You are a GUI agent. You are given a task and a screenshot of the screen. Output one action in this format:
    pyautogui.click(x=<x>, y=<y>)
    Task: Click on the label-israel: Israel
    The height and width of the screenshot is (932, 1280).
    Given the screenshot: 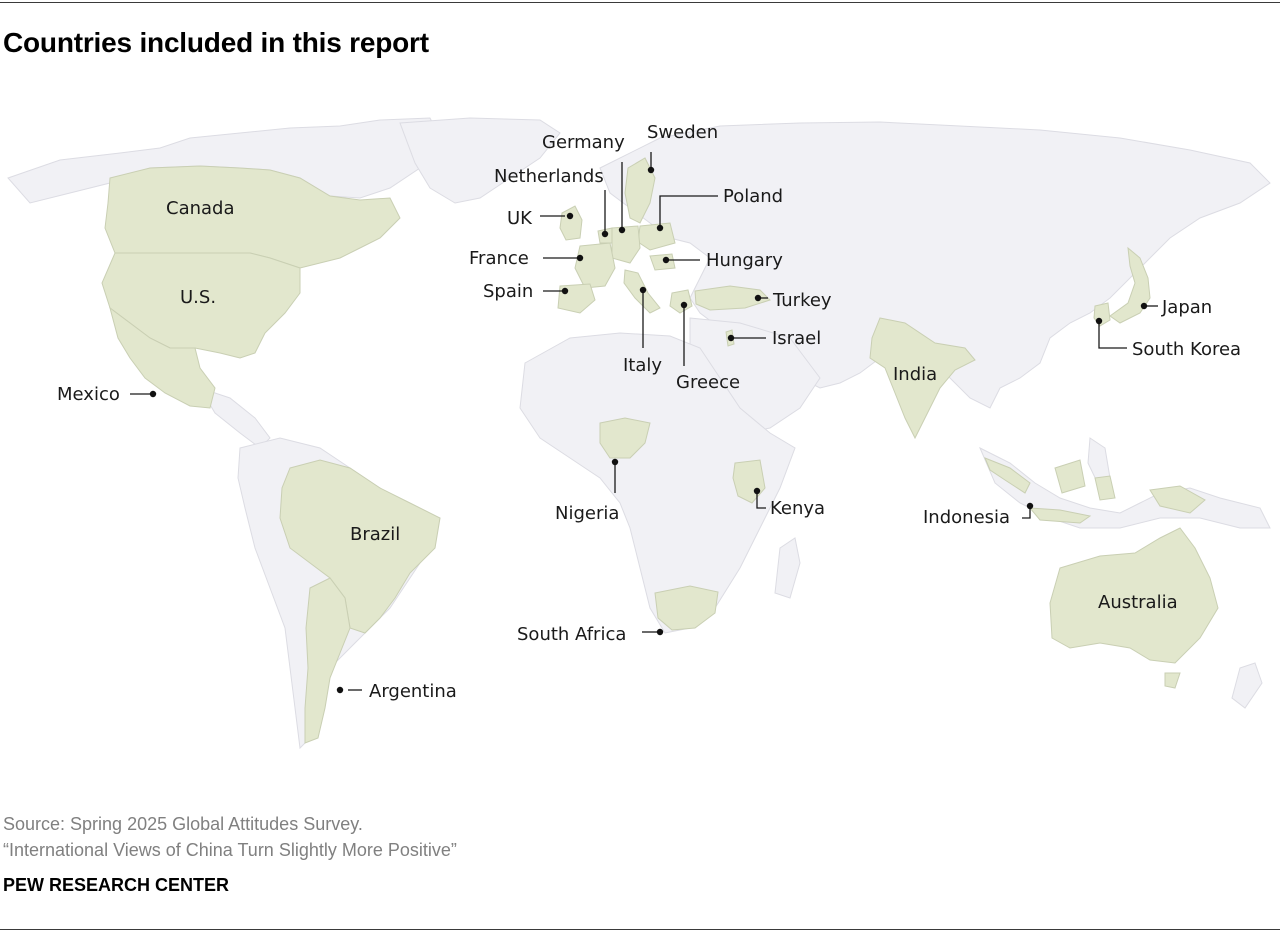 What is the action you would take?
    pyautogui.click(x=796, y=338)
    